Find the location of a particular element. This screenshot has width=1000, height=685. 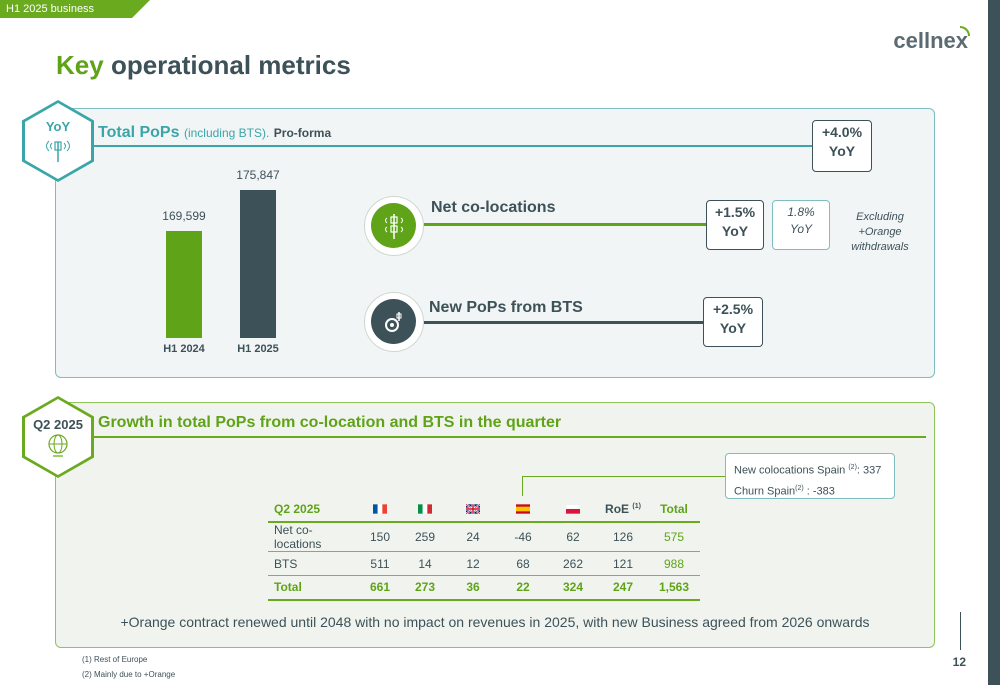

net-colocations-title: Net co-locations is located at coordinates (493, 207).